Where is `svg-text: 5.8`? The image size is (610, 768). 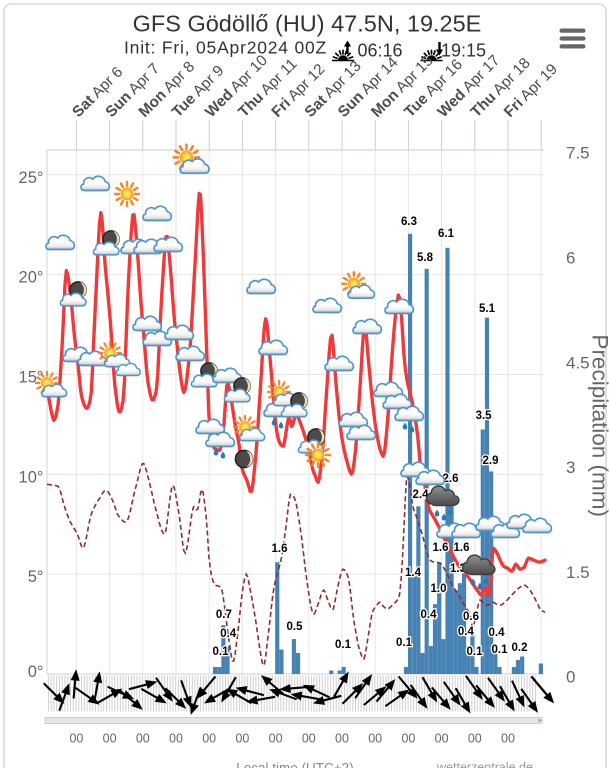
svg-text: 5.8 is located at coordinates (425, 258).